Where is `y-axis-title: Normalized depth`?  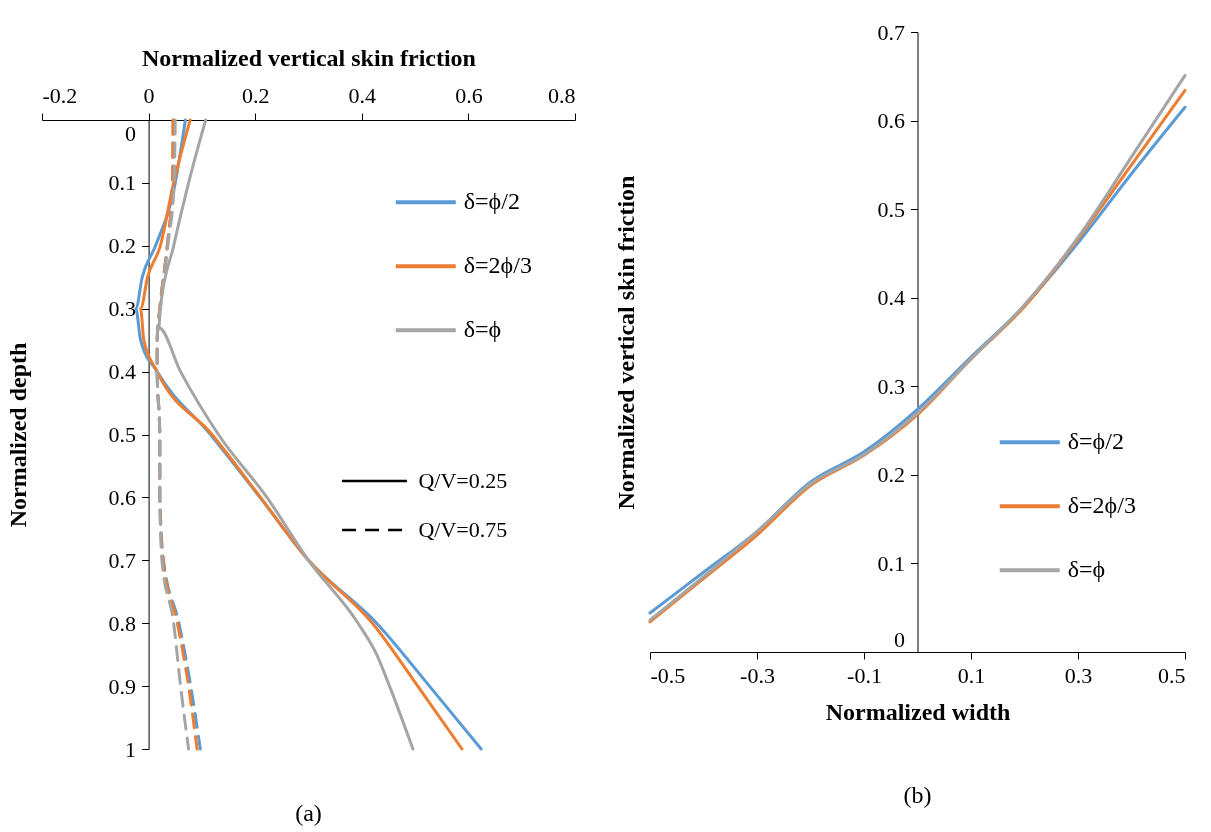 y-axis-title: Normalized depth is located at coordinates (17, 435).